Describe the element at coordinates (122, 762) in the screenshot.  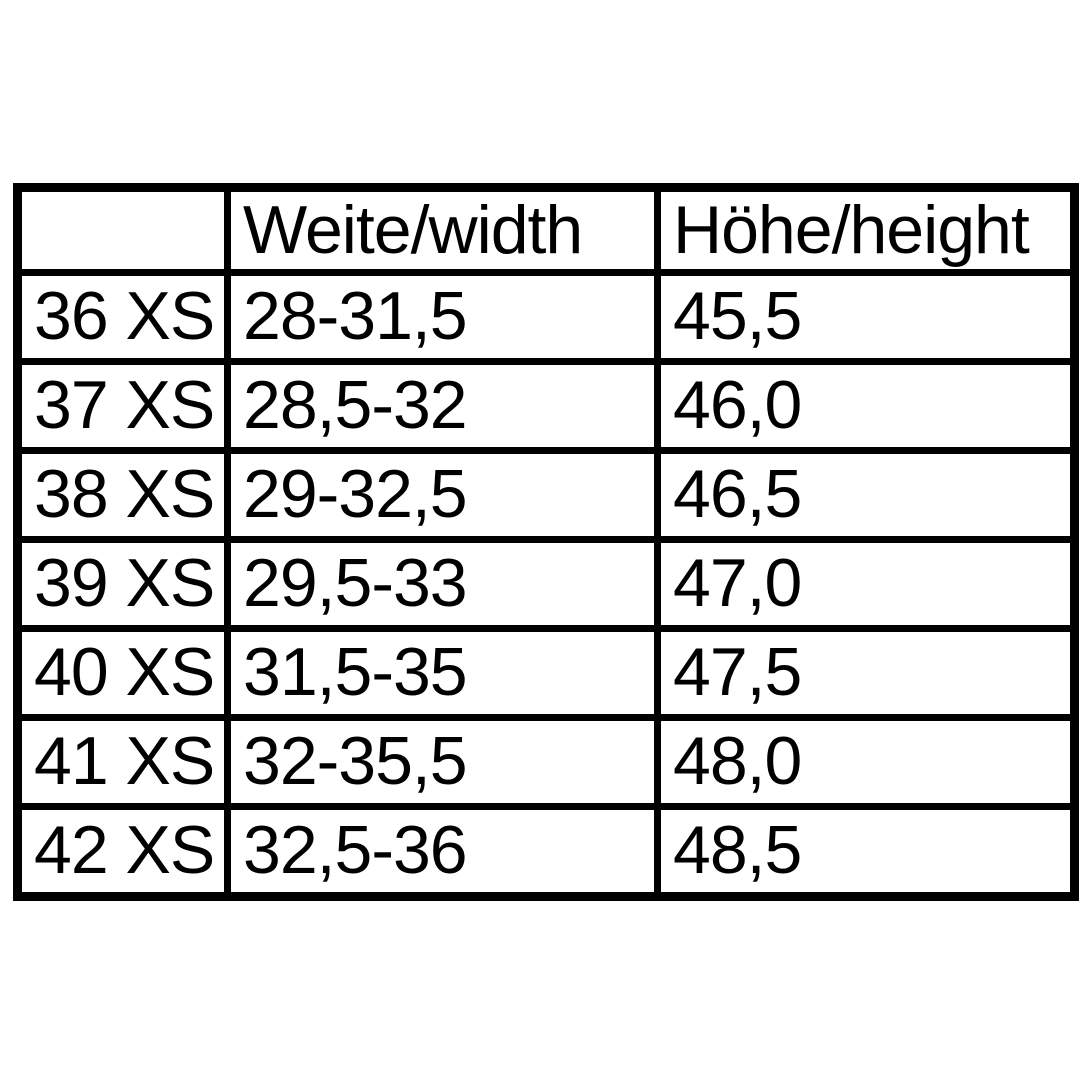
I see `size-cell: 41 XS` at that location.